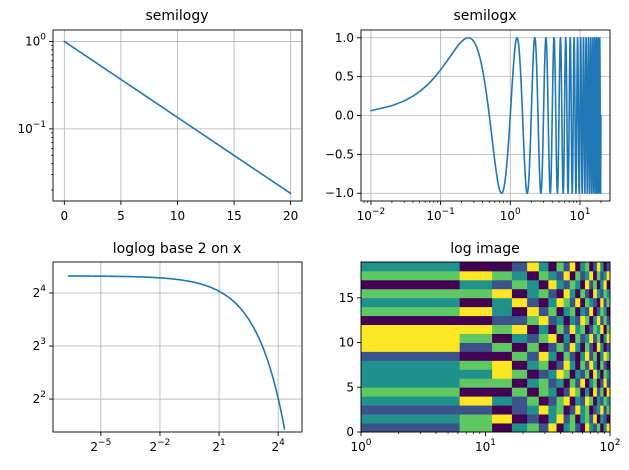 This screenshot has height=470, width=629. What do you see at coordinates (484, 249) in the screenshot?
I see `title-log-image: log image` at bounding box center [484, 249].